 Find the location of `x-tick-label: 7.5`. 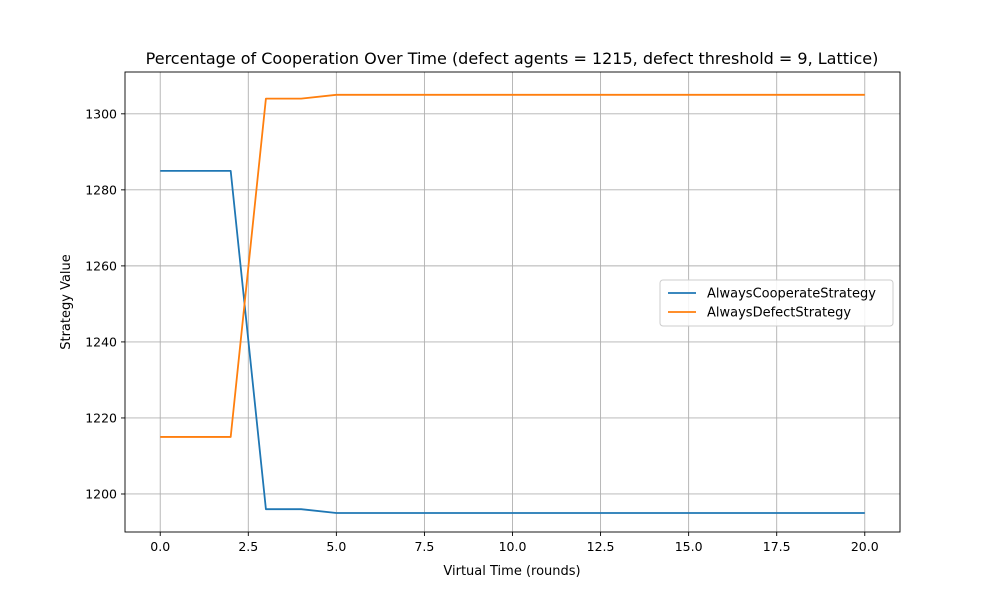

x-tick-label: 7.5 is located at coordinates (424, 546).